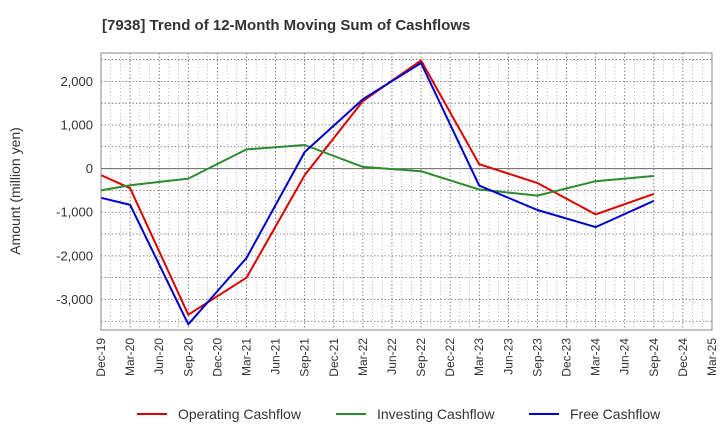 Image resolution: width=720 pixels, height=440 pixels. I want to click on x-tick-label: Sep-23, so click(537, 357).